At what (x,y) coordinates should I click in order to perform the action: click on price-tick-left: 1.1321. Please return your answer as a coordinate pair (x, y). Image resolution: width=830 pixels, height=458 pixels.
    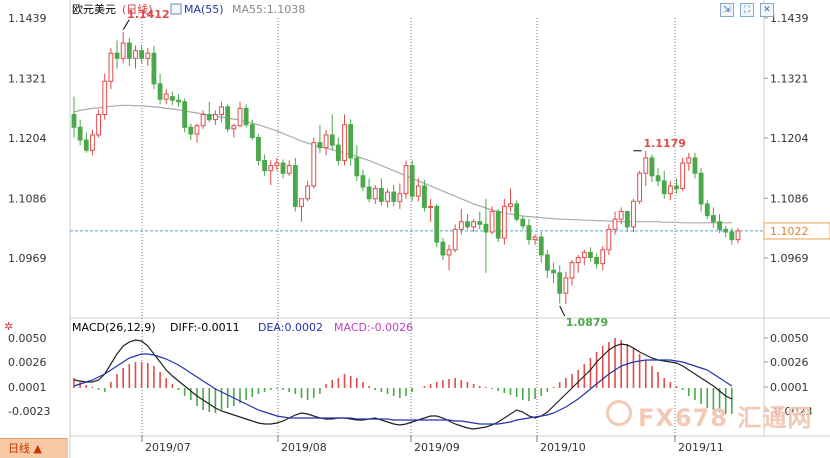
    Looking at the image, I should click on (27, 78).